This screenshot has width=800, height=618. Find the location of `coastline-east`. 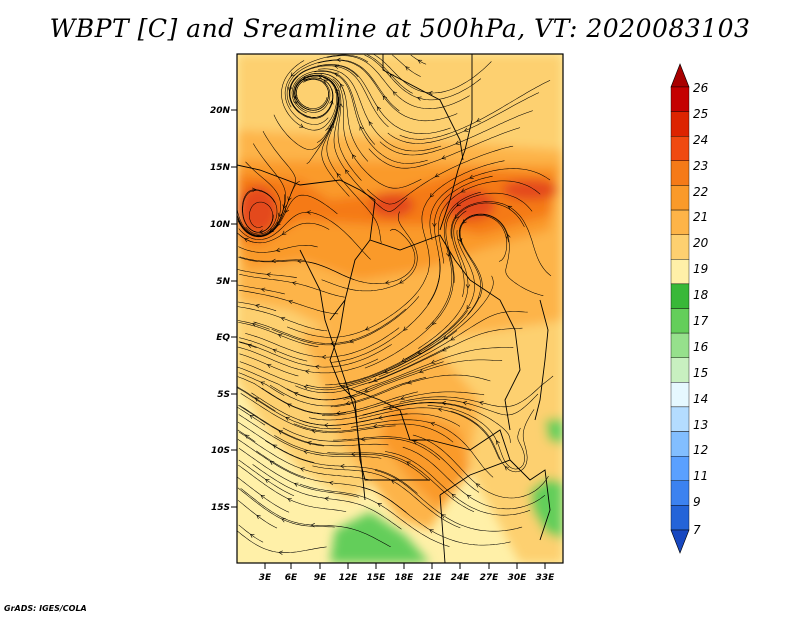

coastline-east is located at coordinates (541, 360).